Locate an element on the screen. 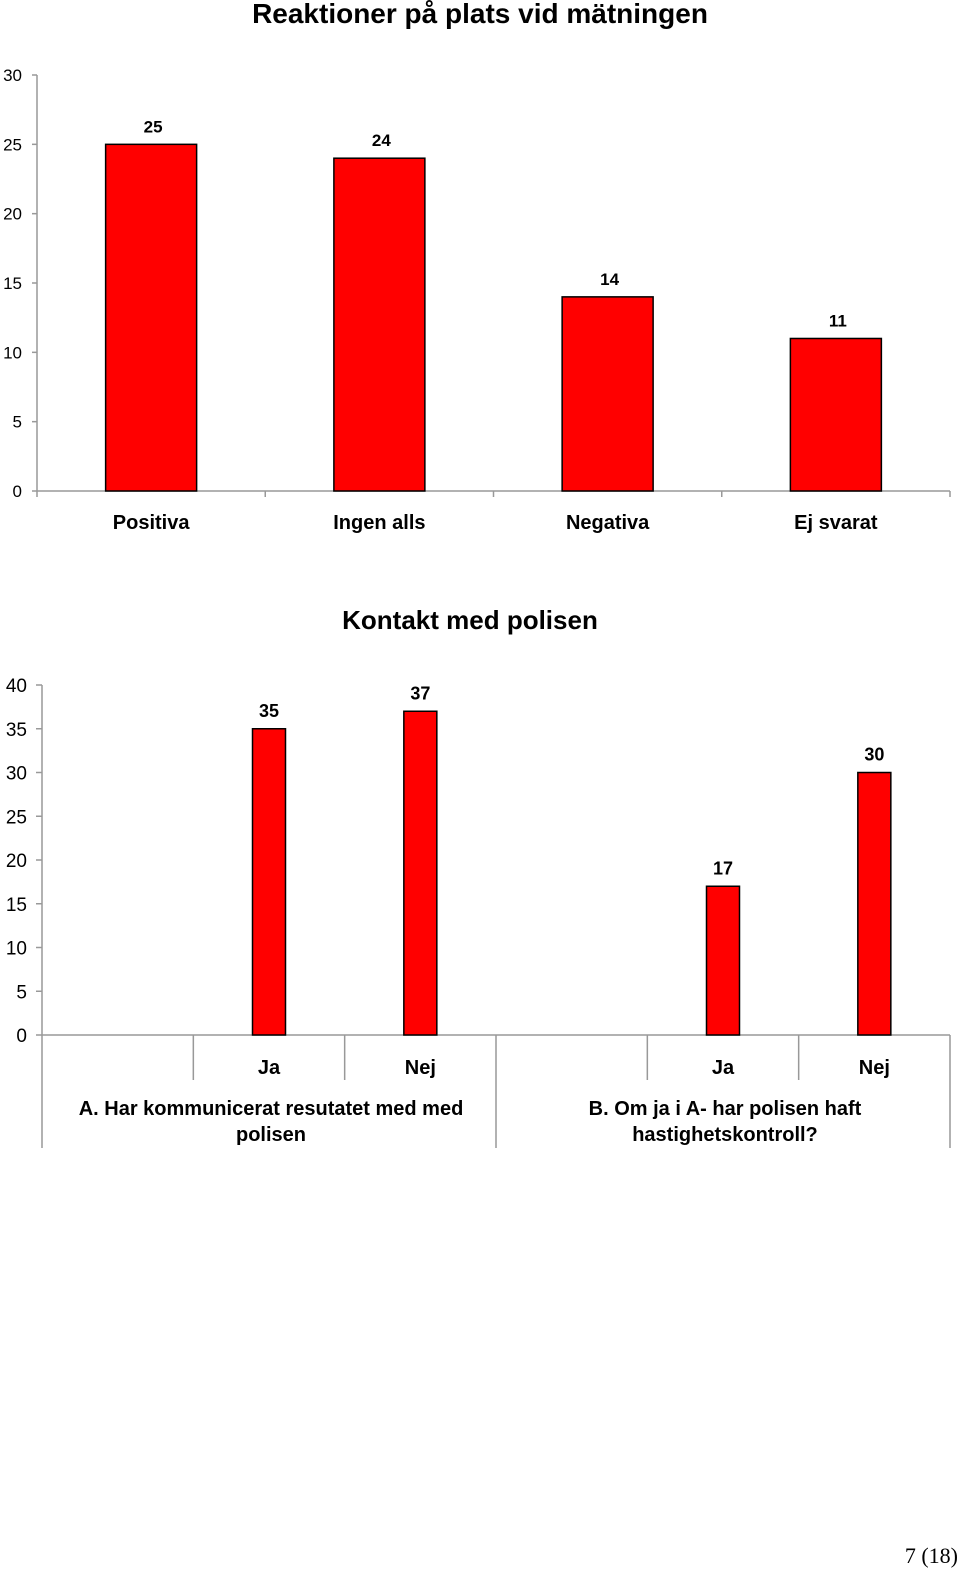 Image resolution: width=960 pixels, height=1569 pixels. data-label: 37 is located at coordinates (420, 693).